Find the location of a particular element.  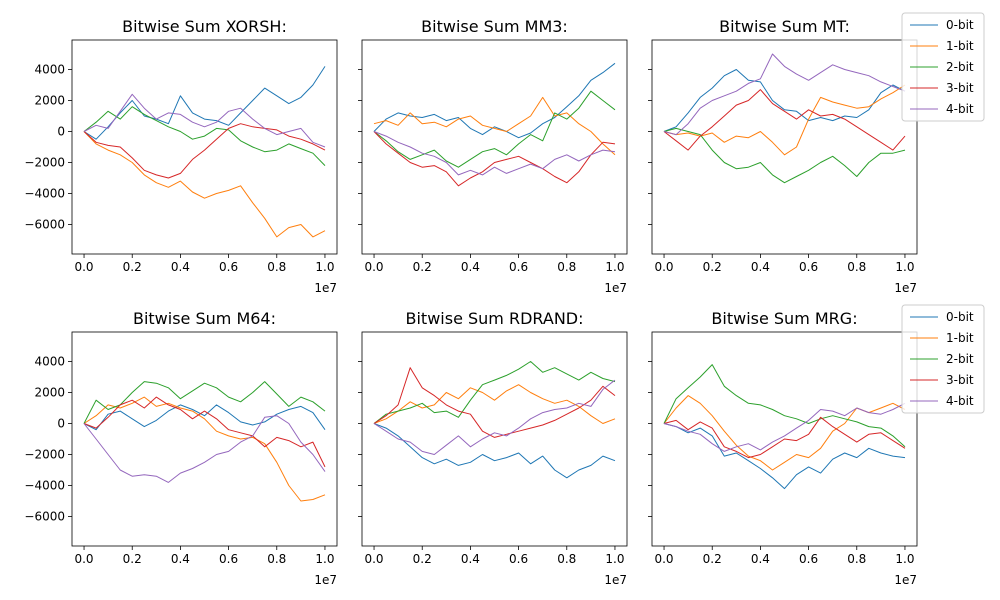

chart-title: Bitwise Sum XORSH: is located at coordinates (204, 26).